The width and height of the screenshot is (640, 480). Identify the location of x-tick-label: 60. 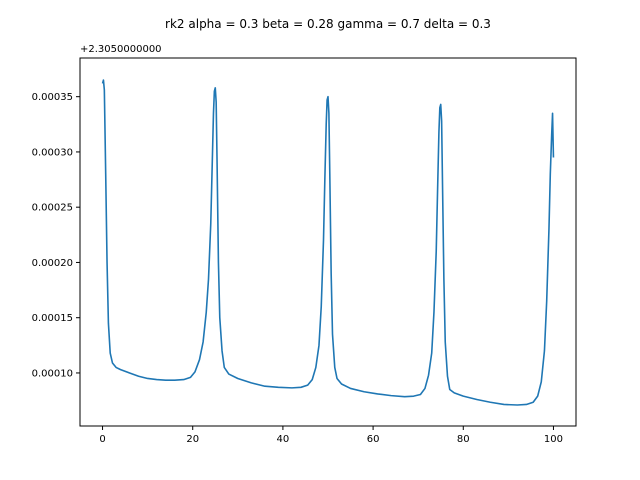
(373, 439).